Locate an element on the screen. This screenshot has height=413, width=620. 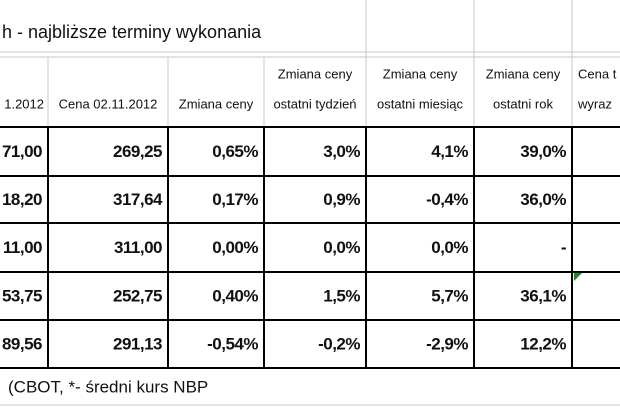
cell: 89,56 is located at coordinates (22, 343).